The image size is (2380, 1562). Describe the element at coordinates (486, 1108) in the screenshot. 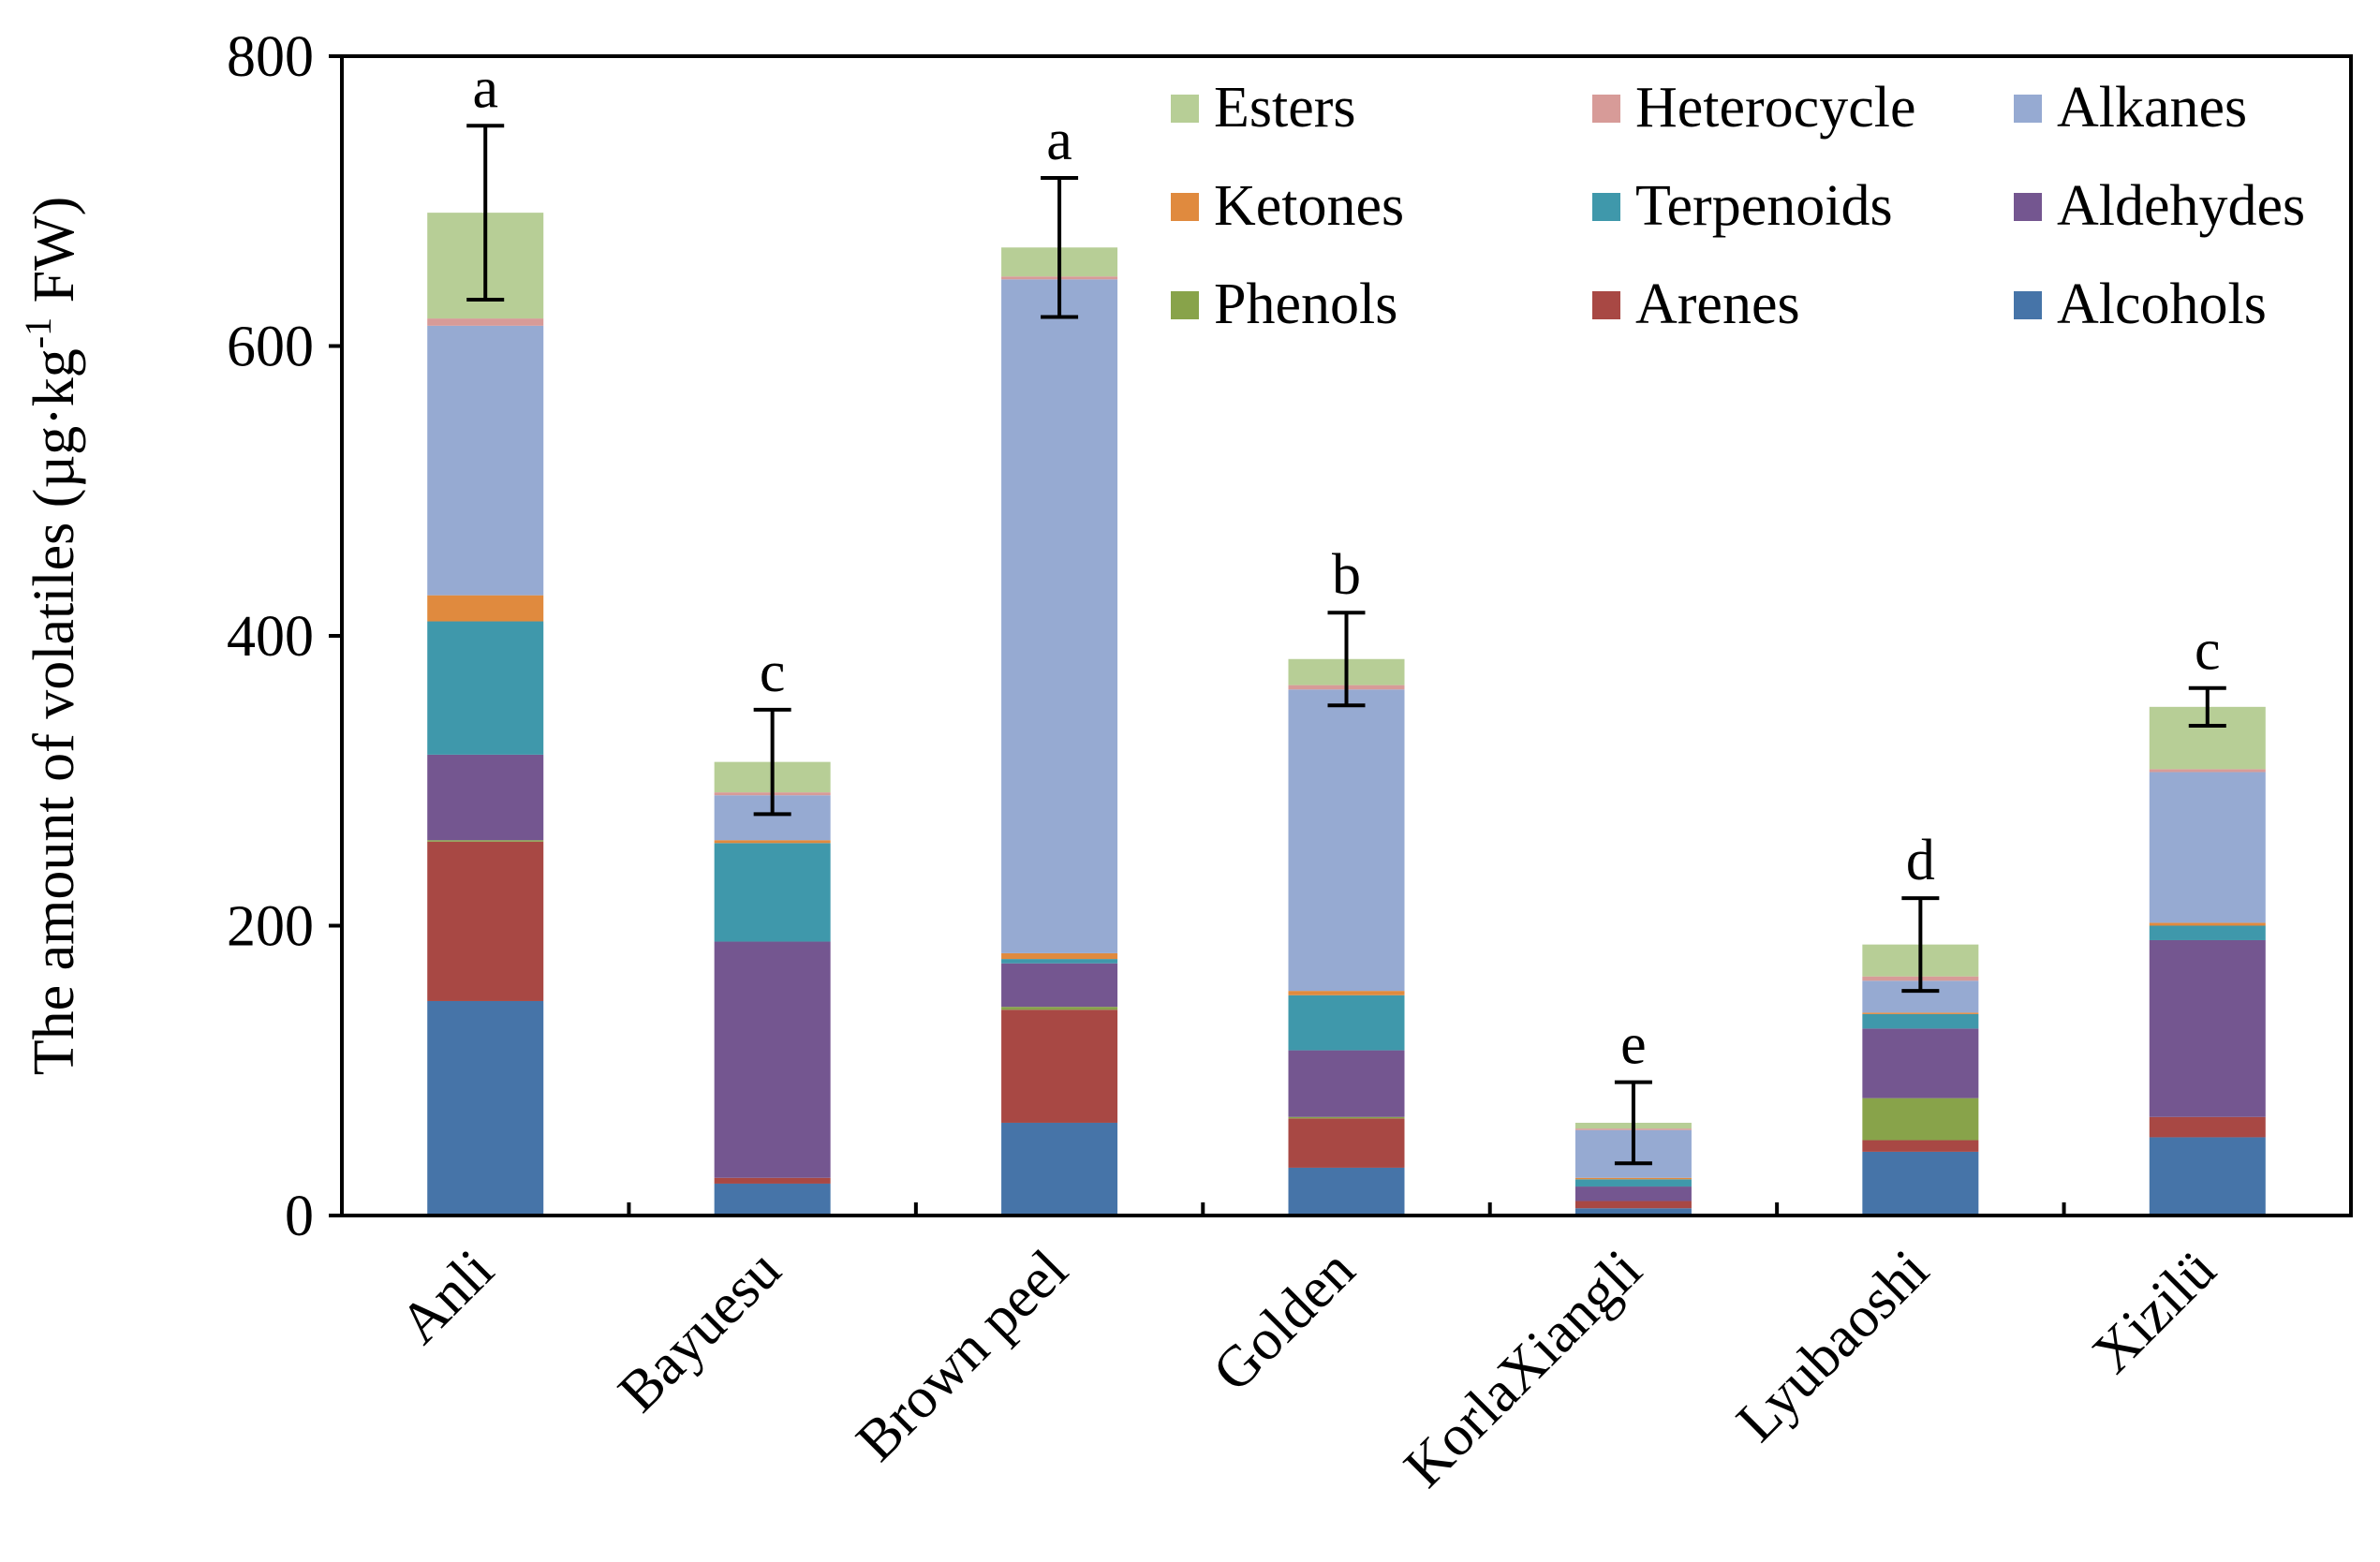

I see `bar-segment-alcohols-anli` at that location.